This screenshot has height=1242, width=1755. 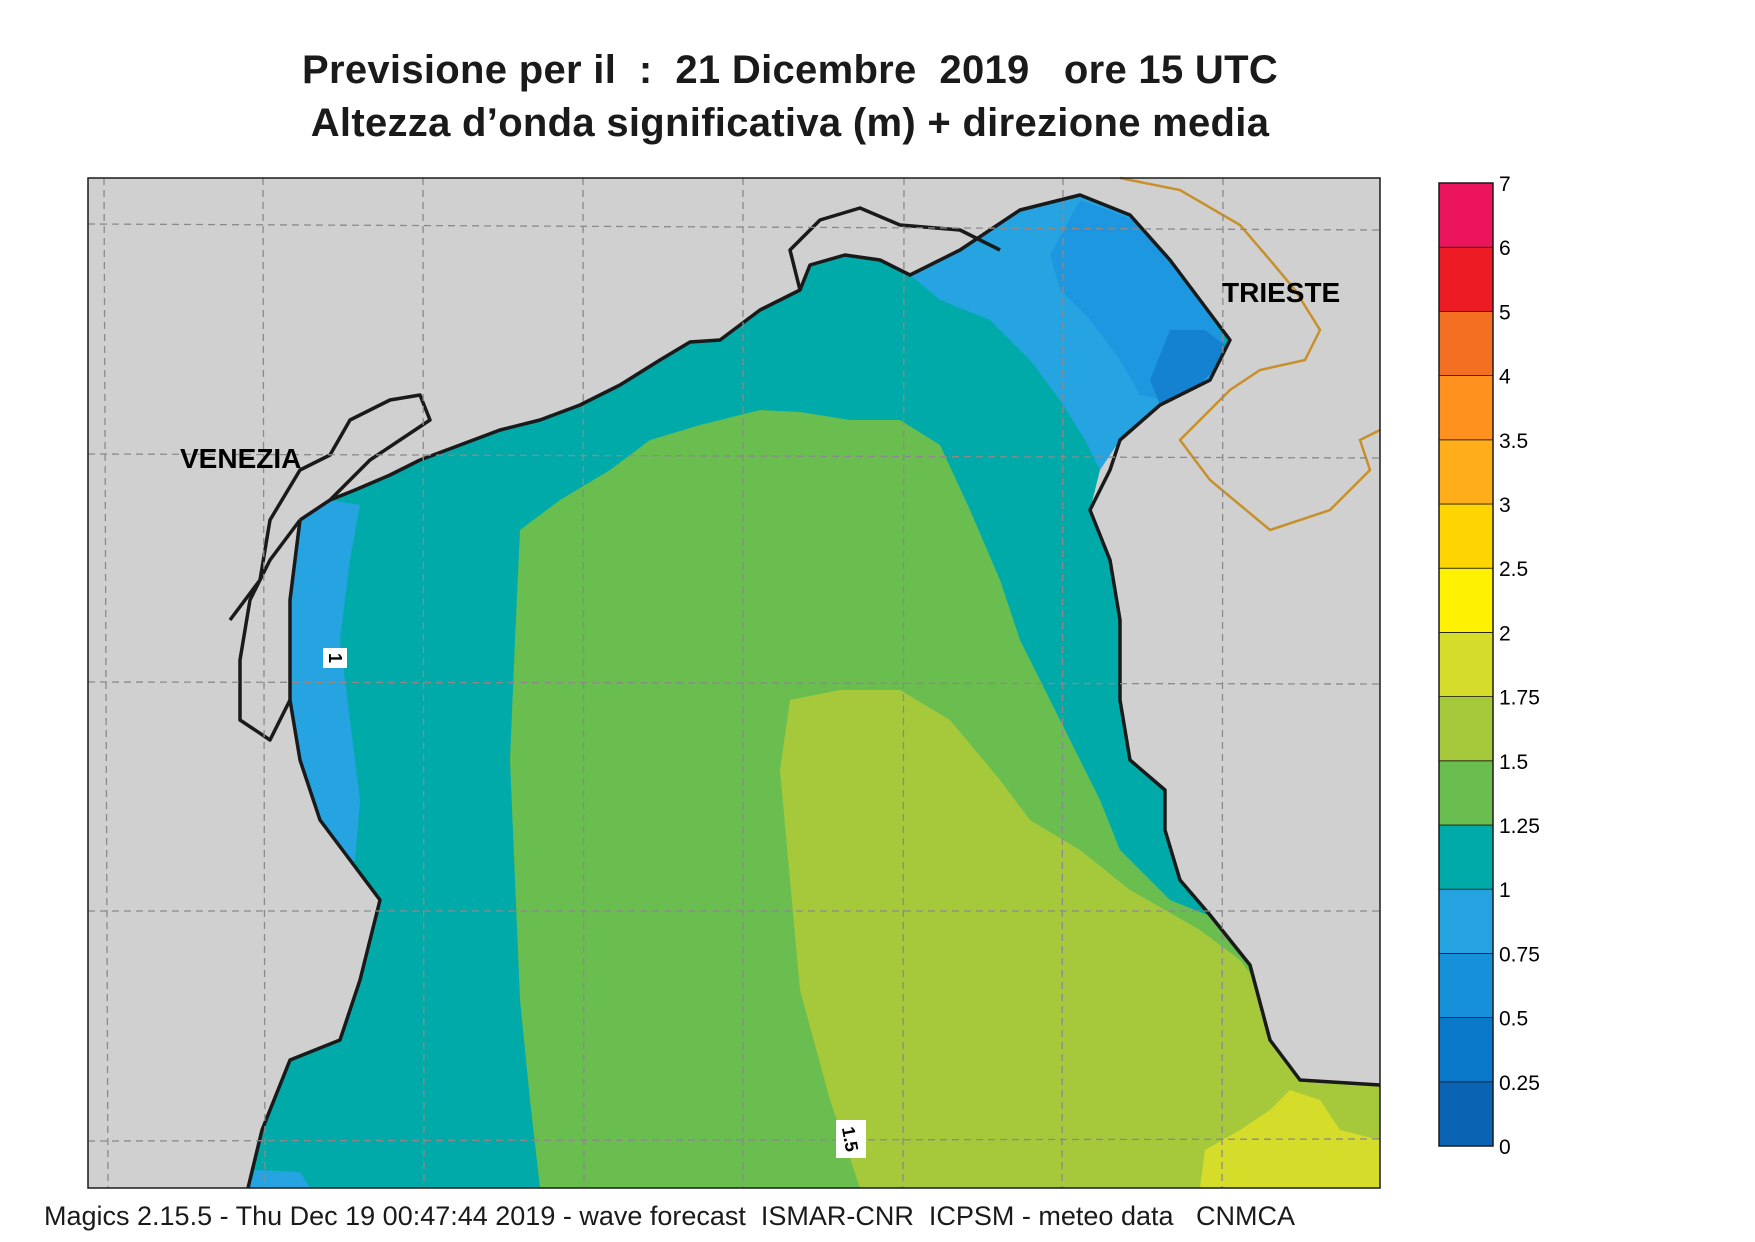 I want to click on legend-level-label: 0, so click(x=1505, y=1147).